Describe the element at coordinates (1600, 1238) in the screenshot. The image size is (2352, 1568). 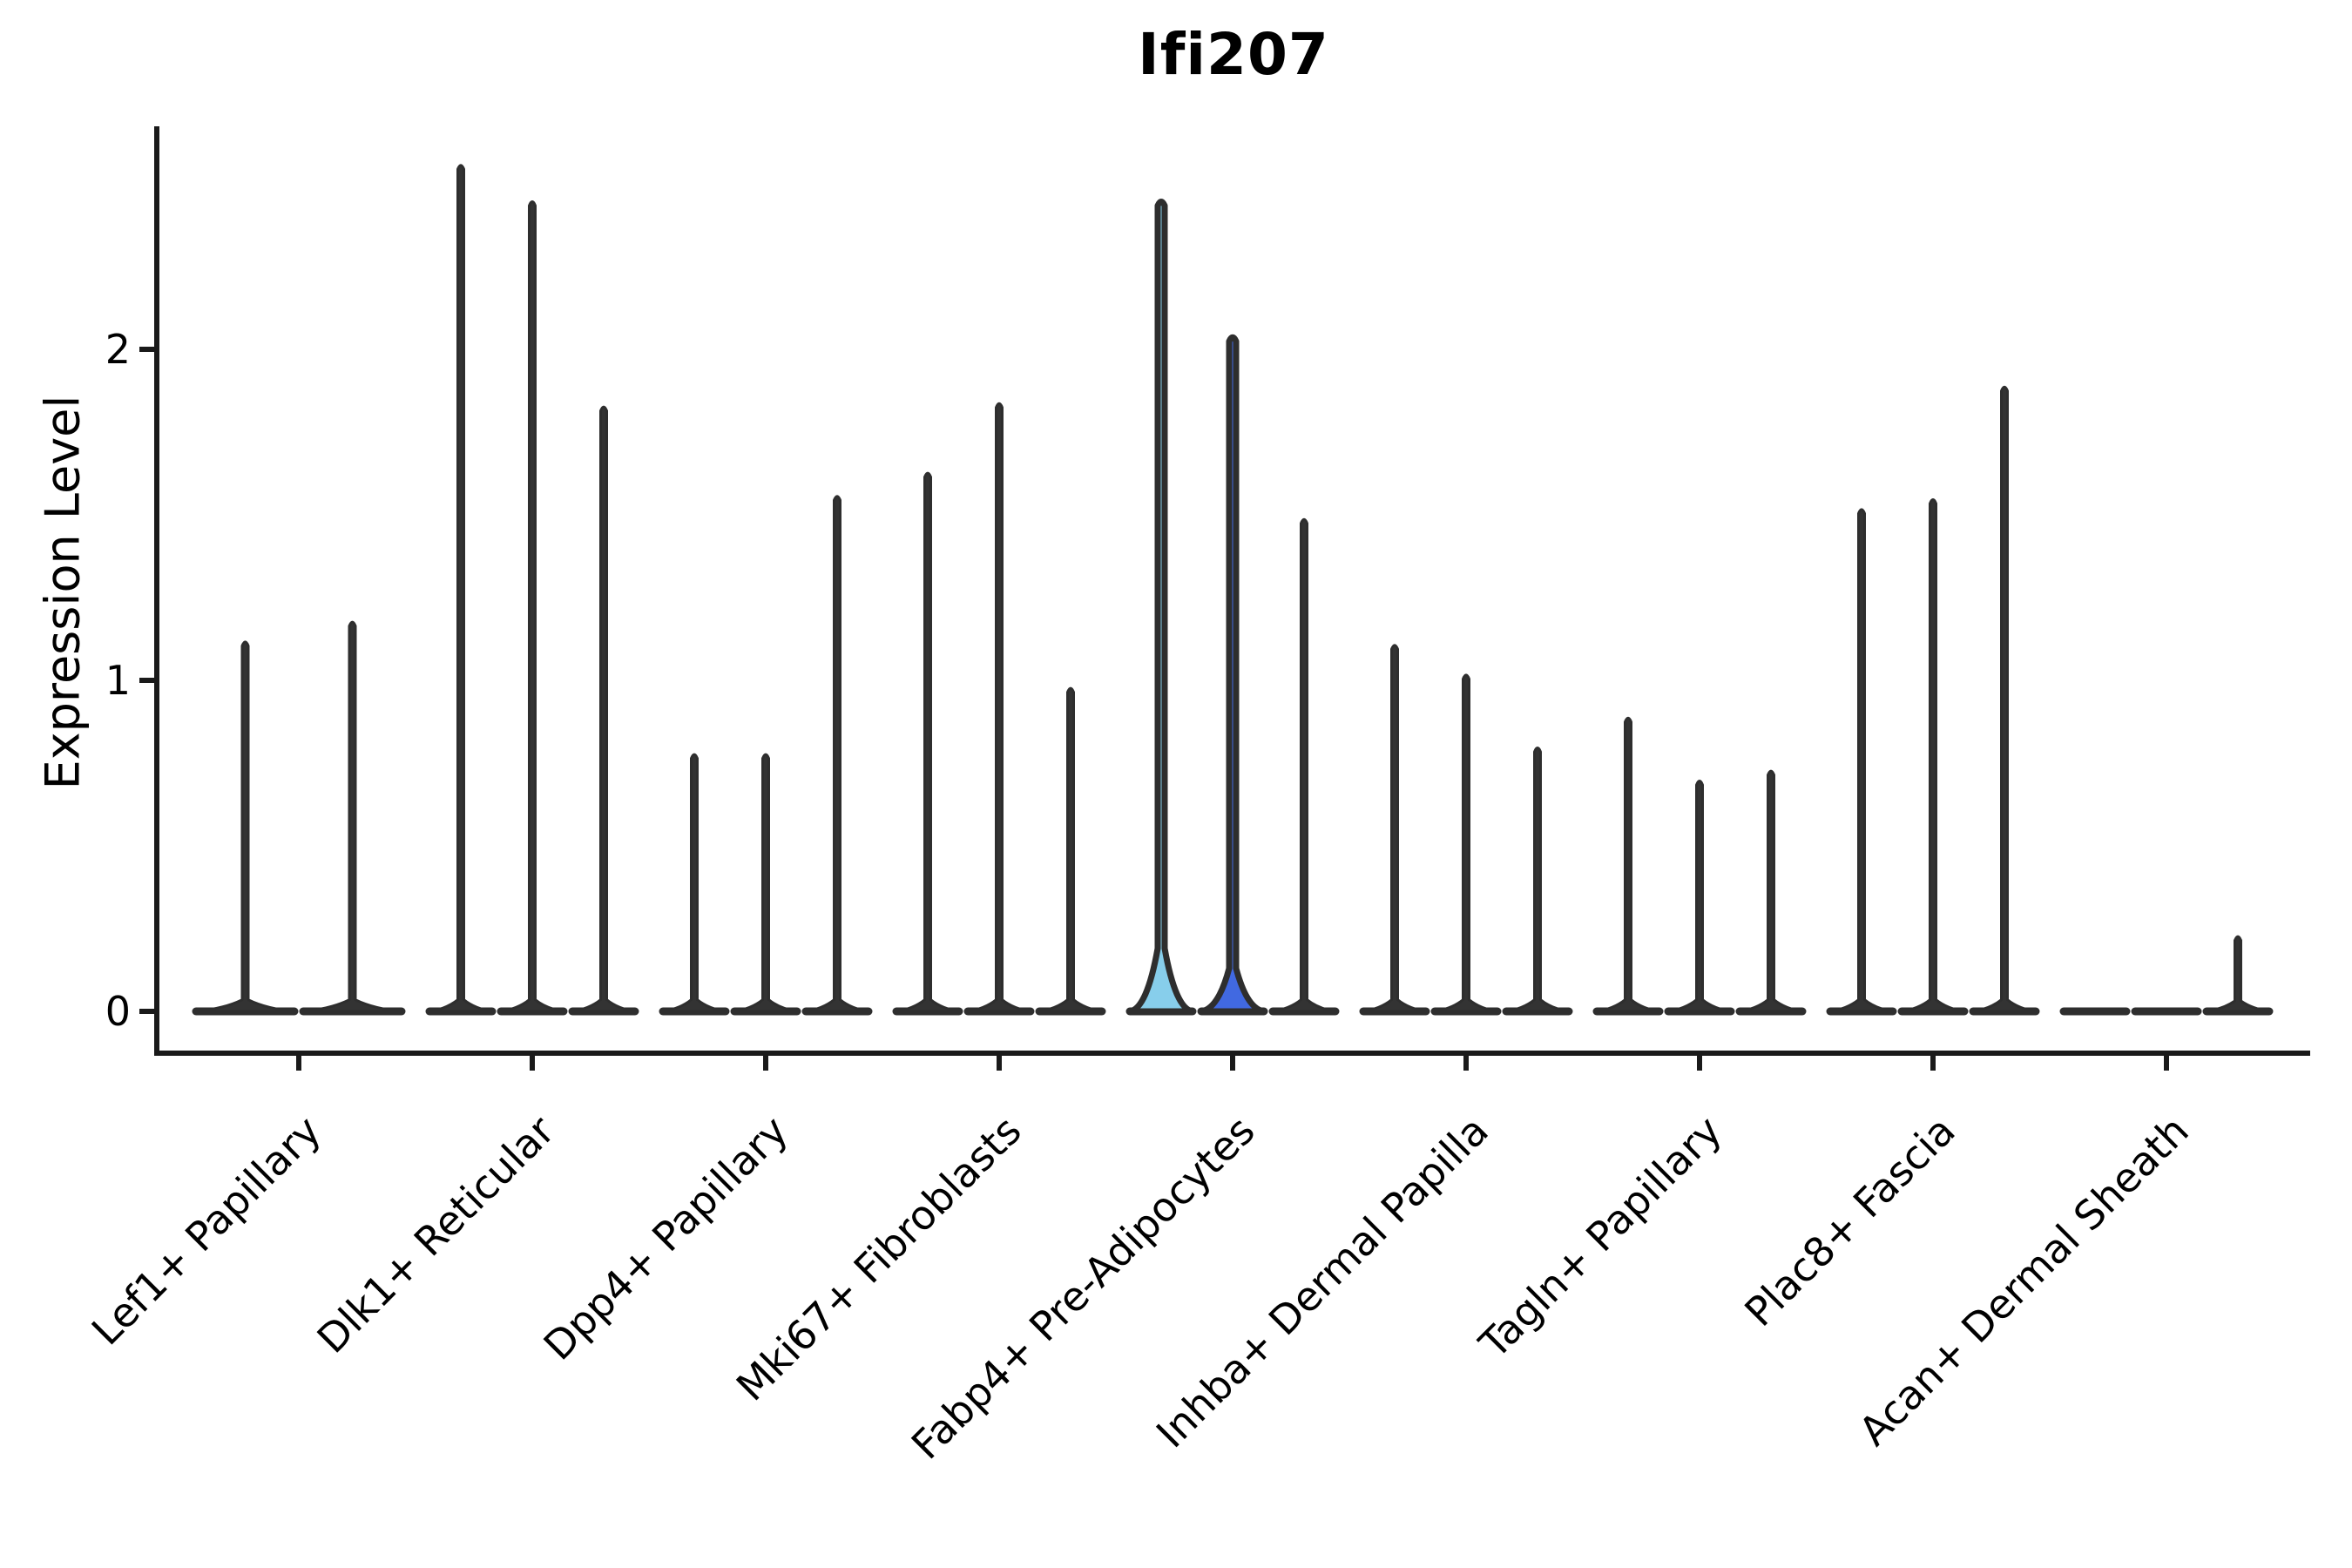
I see `x-tick-label-6: Tagln+ Papillary` at that location.